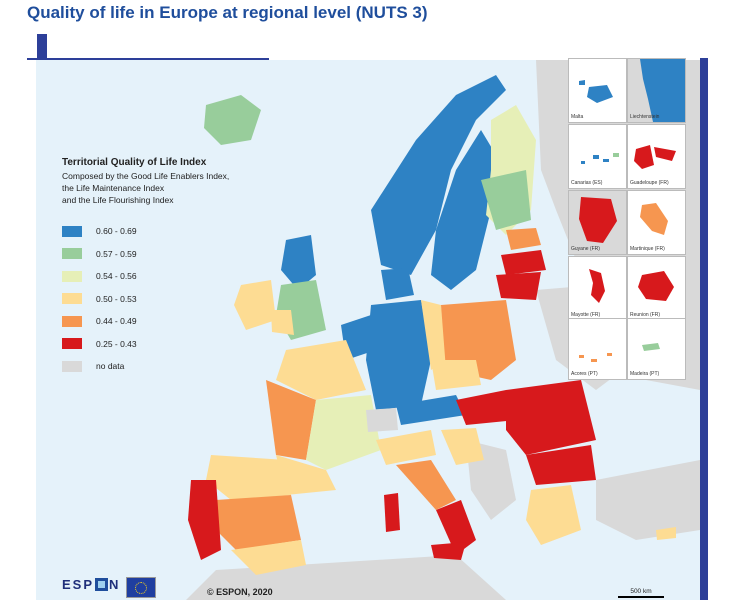  Describe the element at coordinates (113, 188) in the screenshot. I see `legend-subtitle-line: the Life Maintenance Index` at that location.